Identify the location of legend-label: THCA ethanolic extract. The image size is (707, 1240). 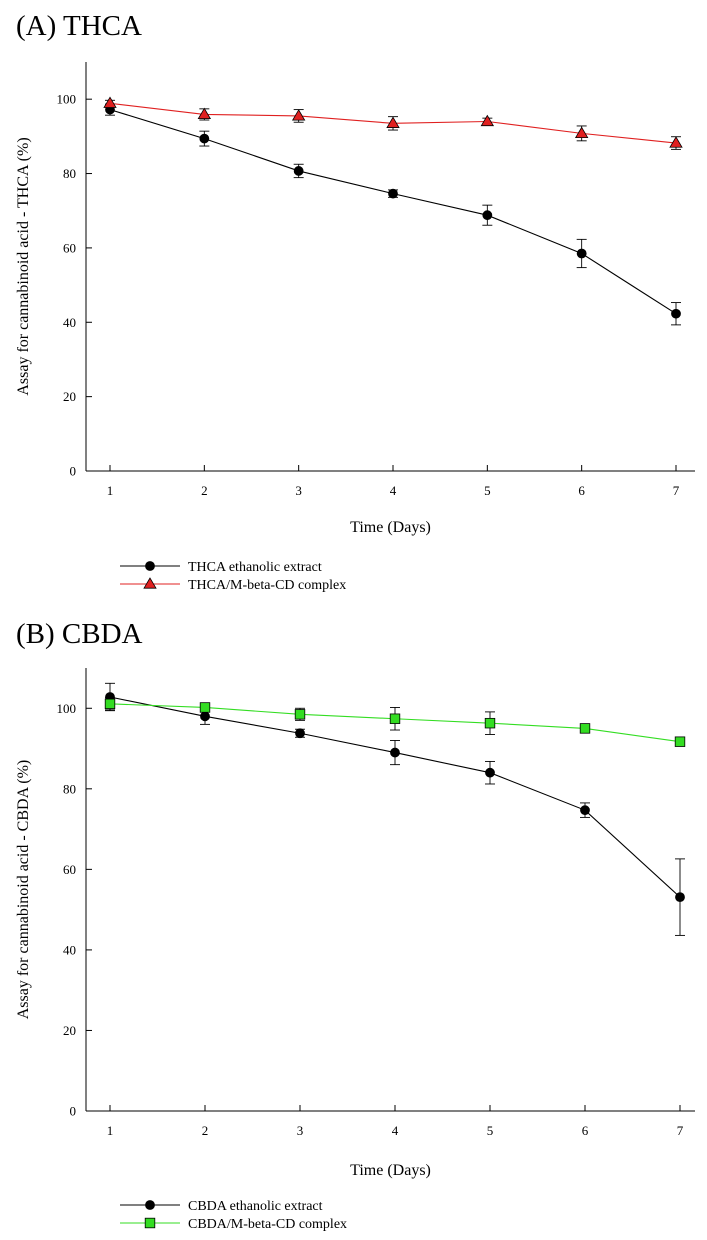
(255, 567).